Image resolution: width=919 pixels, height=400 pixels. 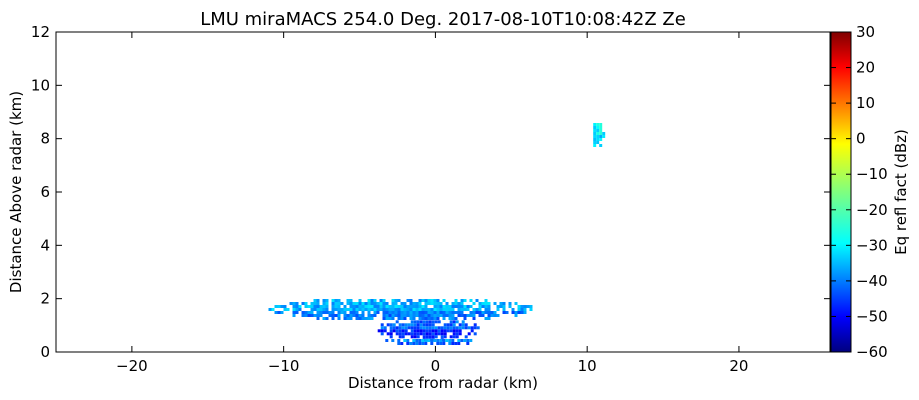 I want to click on echo-region, so click(x=400, y=309).